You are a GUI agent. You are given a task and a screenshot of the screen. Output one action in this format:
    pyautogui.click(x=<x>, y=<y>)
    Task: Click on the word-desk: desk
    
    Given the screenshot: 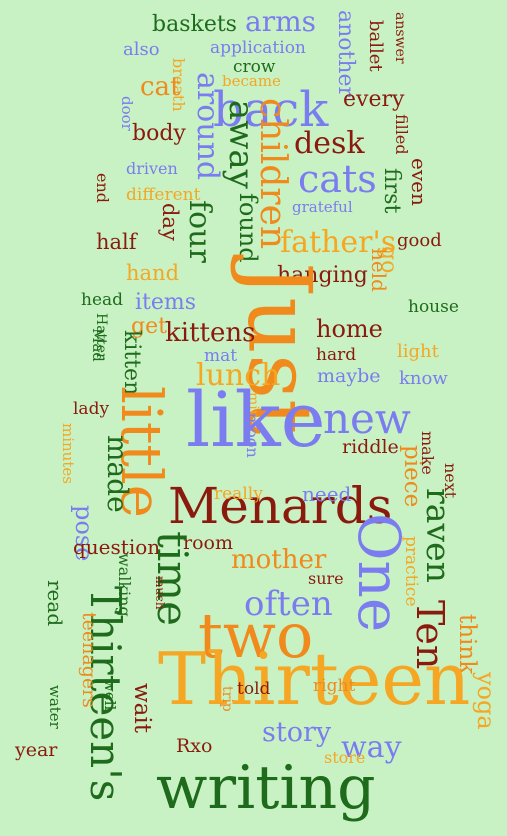 What is the action you would take?
    pyautogui.click(x=329, y=143)
    